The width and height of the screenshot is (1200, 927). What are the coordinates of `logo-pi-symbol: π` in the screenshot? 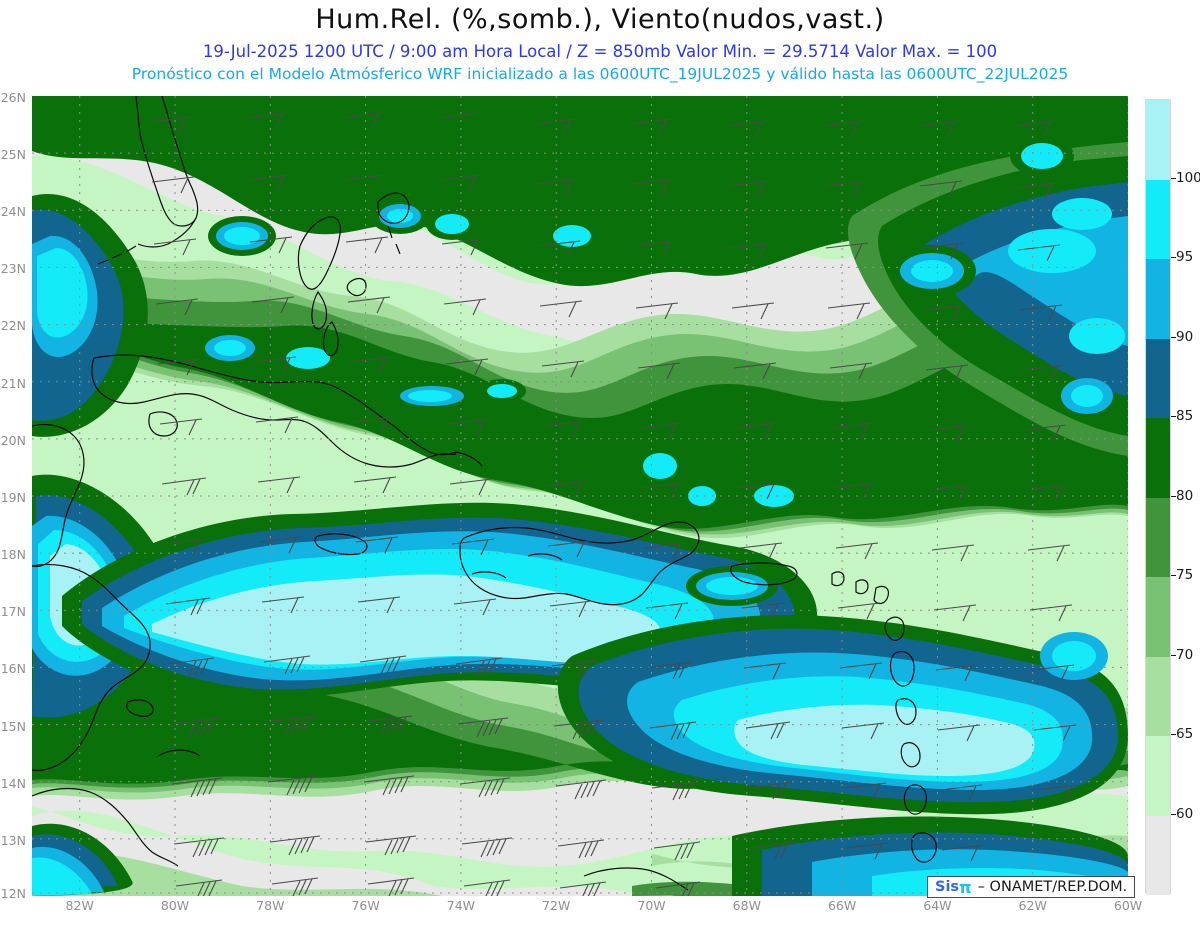 It's located at (965, 887).